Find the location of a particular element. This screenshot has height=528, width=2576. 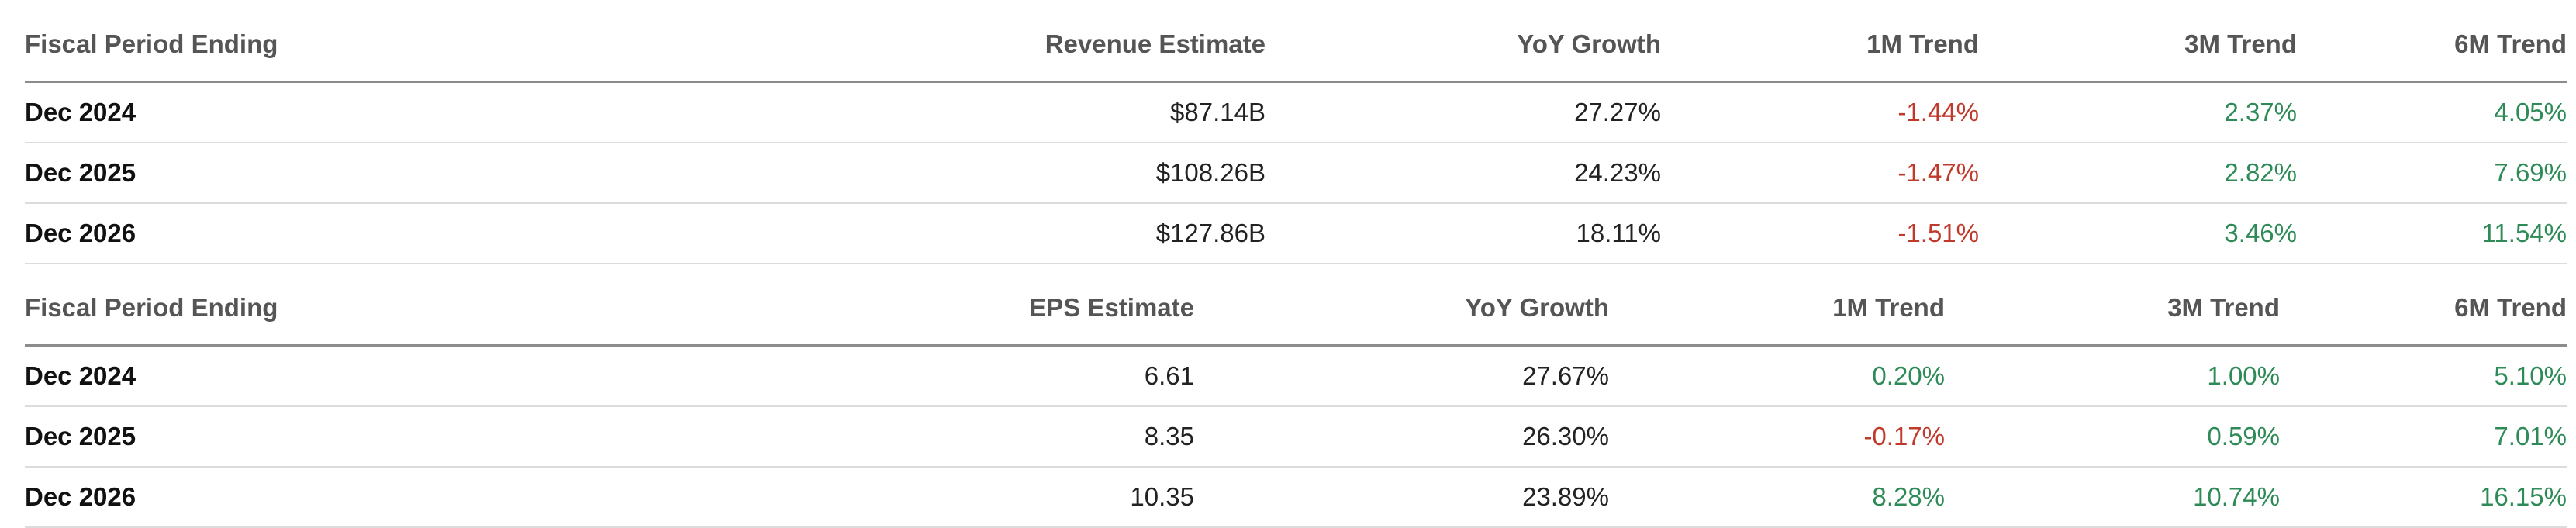

column-header-revenue-estimate: Revenue Estimate is located at coordinates (955, 46).